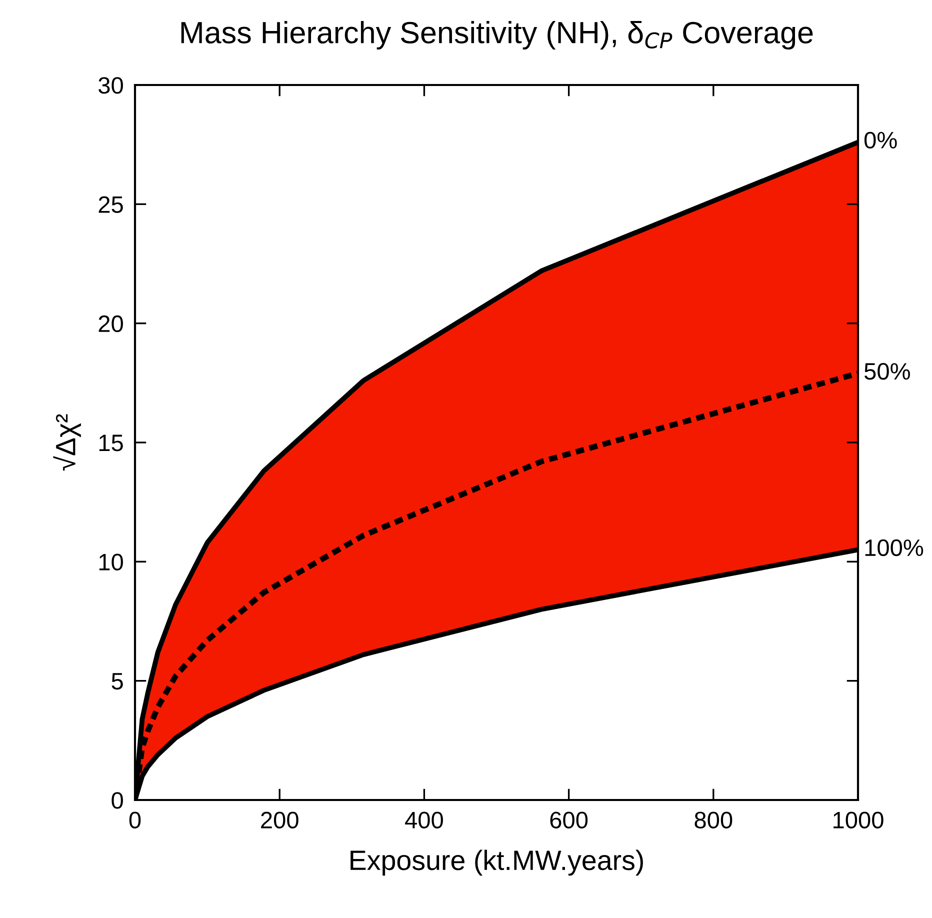 This screenshot has height=918, width=932. What do you see at coordinates (135, 820) in the screenshot?
I see `x-tick-label: 0` at bounding box center [135, 820].